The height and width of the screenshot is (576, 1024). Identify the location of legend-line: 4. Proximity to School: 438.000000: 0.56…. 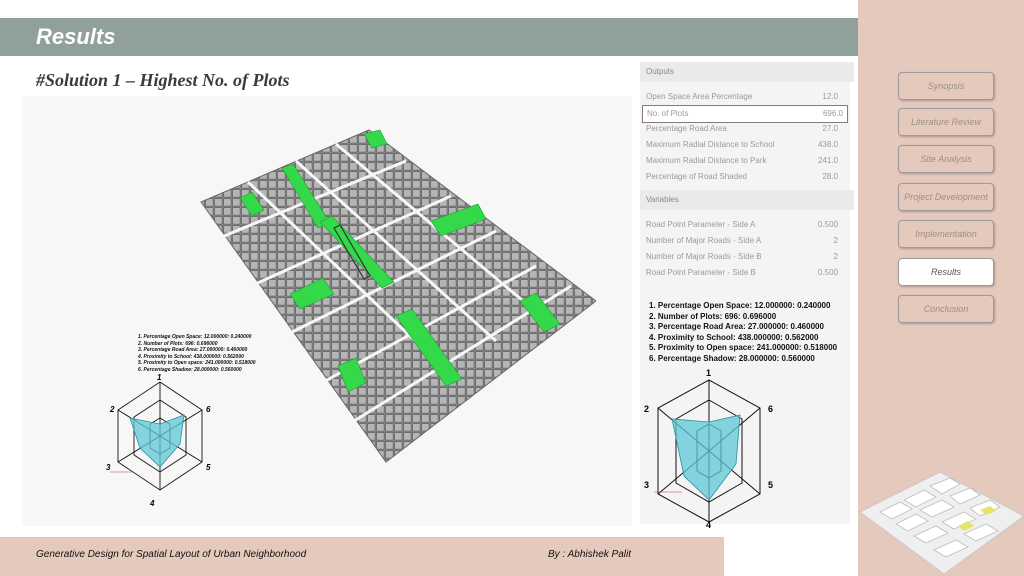
(734, 337).